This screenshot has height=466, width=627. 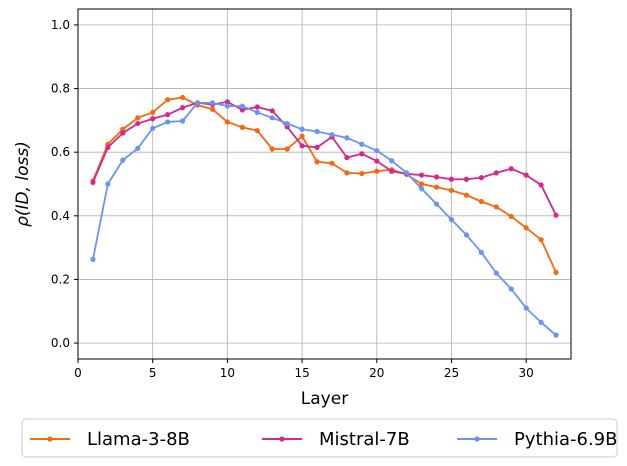 I want to click on y-tick-label: 0.0, so click(x=60, y=343).